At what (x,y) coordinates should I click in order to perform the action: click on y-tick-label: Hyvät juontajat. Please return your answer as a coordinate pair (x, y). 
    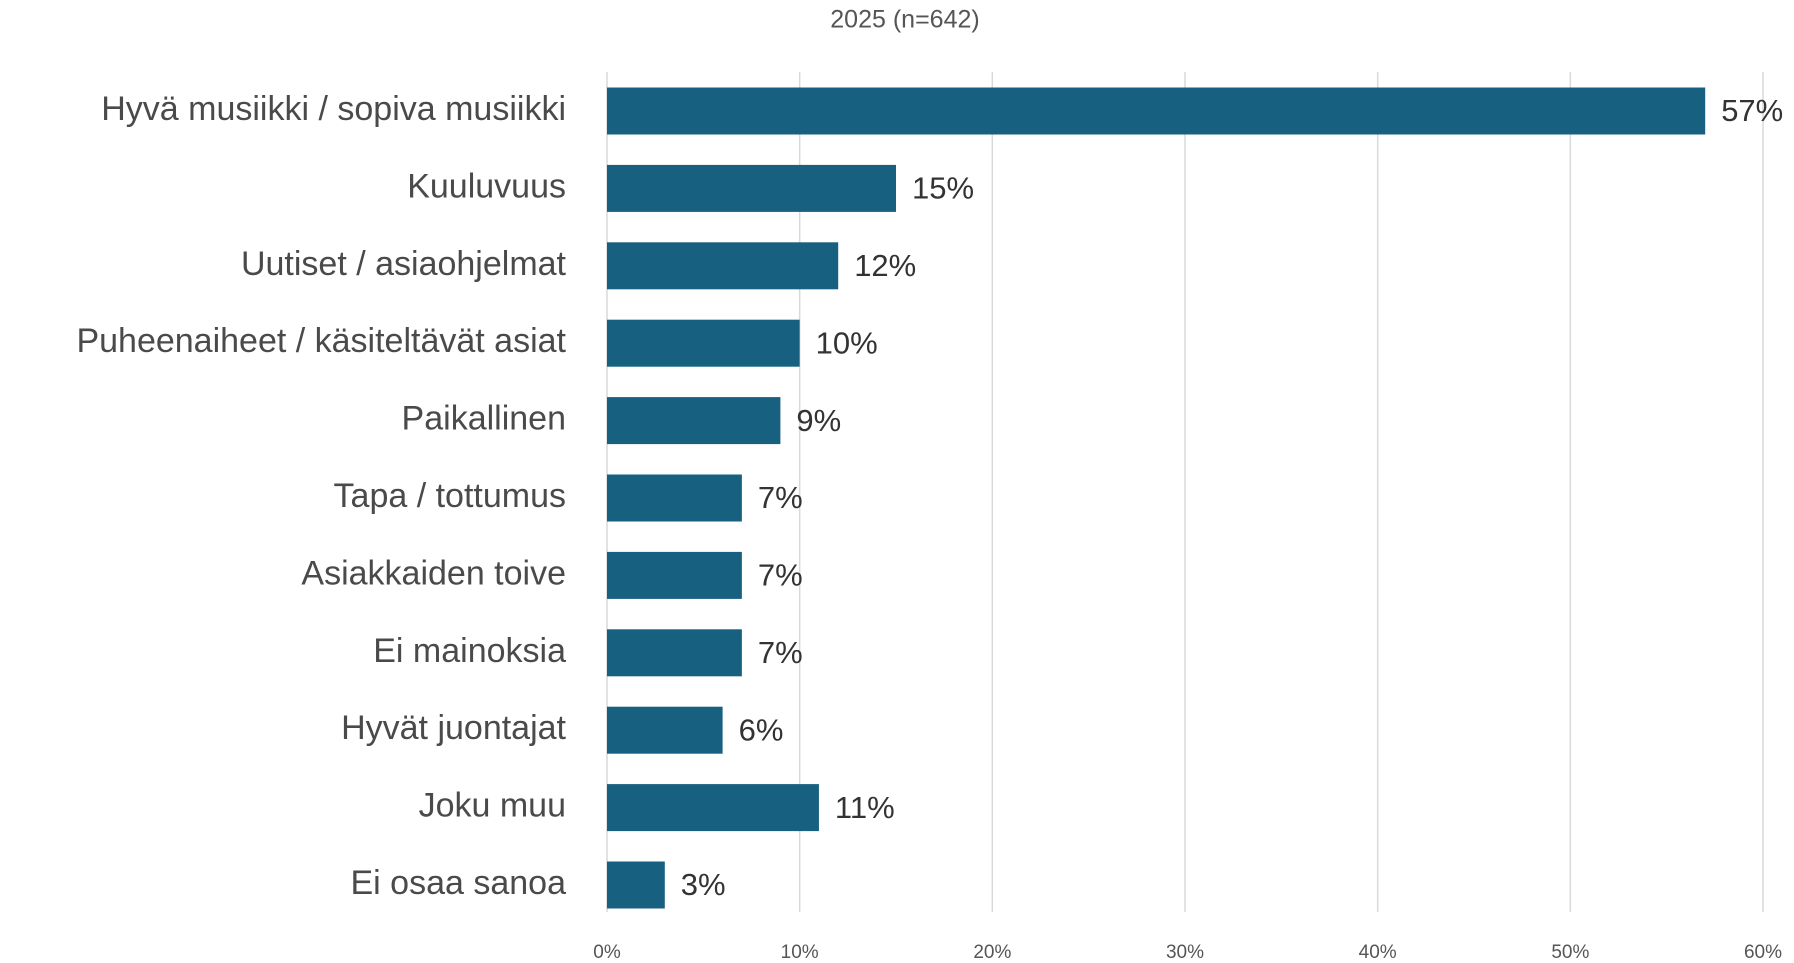
    Looking at the image, I should click on (453, 728).